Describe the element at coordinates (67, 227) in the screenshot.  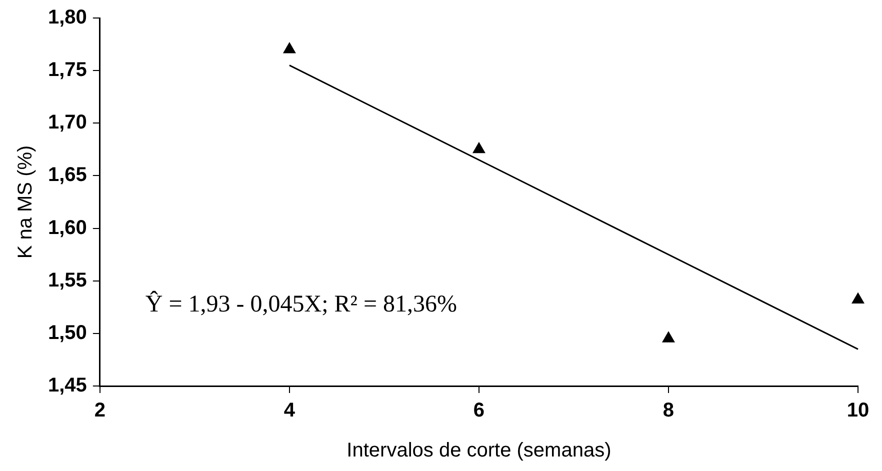
I see `y-tick-label: 1,60` at that location.